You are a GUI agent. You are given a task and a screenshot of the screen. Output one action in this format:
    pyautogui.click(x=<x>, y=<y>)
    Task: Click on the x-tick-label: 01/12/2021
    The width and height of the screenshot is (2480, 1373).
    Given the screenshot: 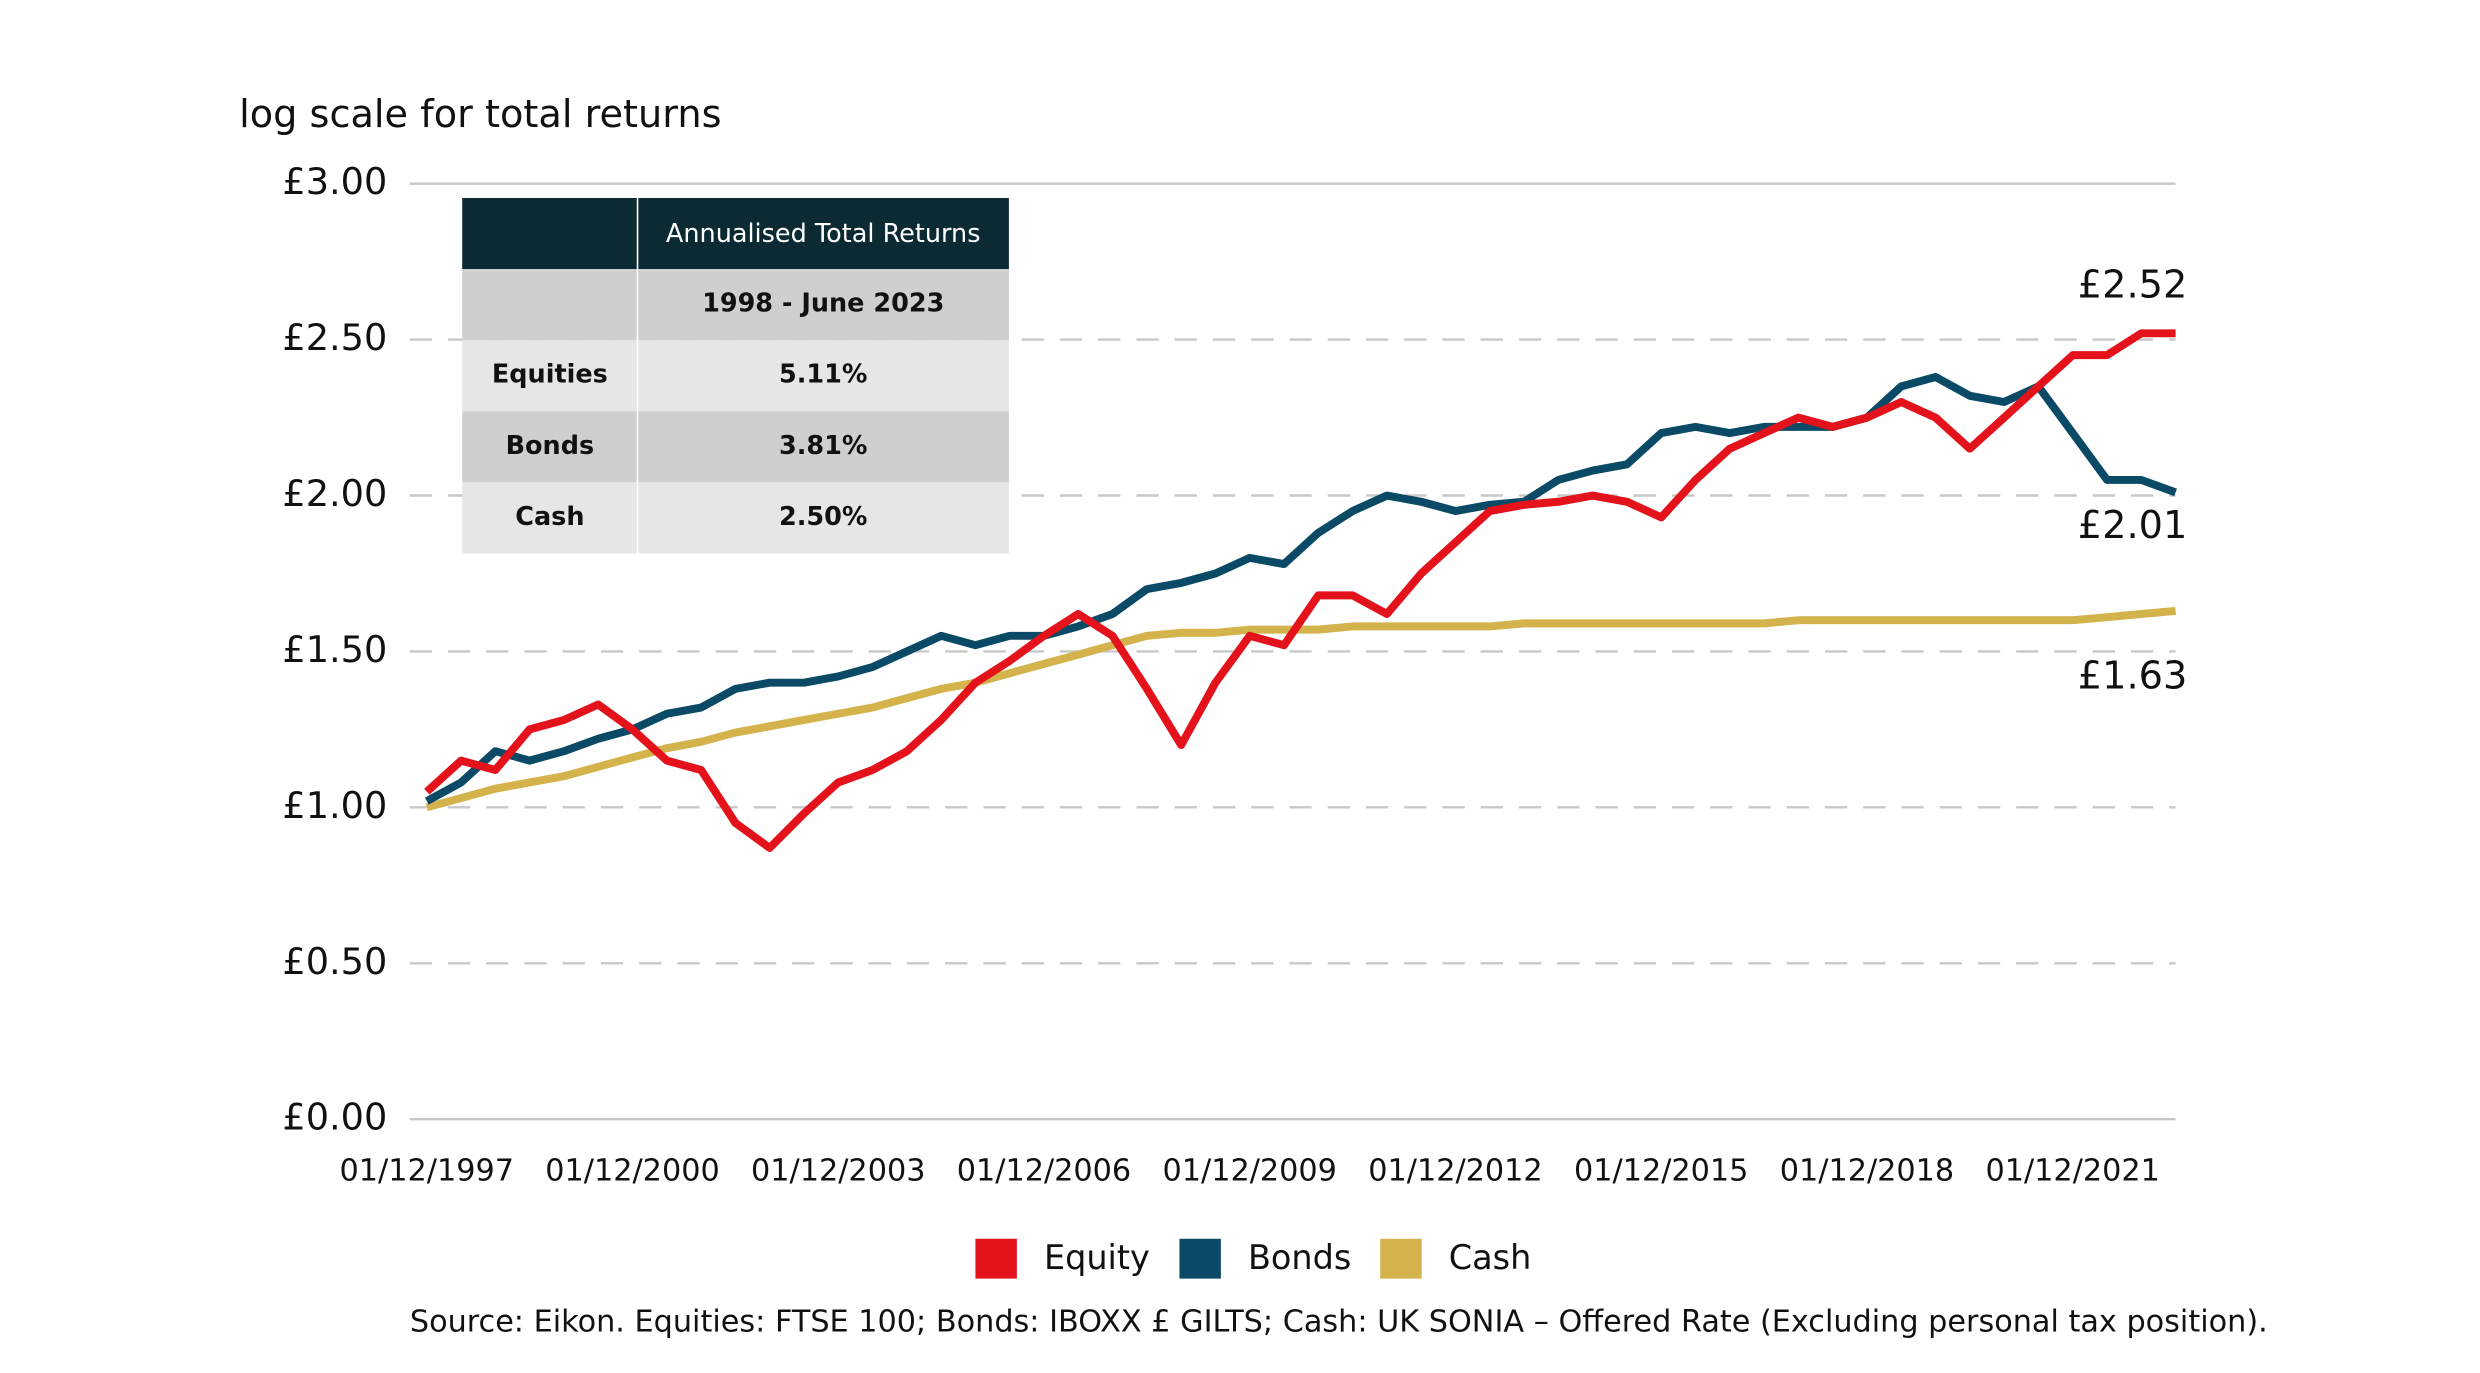 What is the action you would take?
    pyautogui.click(x=2072, y=1170)
    